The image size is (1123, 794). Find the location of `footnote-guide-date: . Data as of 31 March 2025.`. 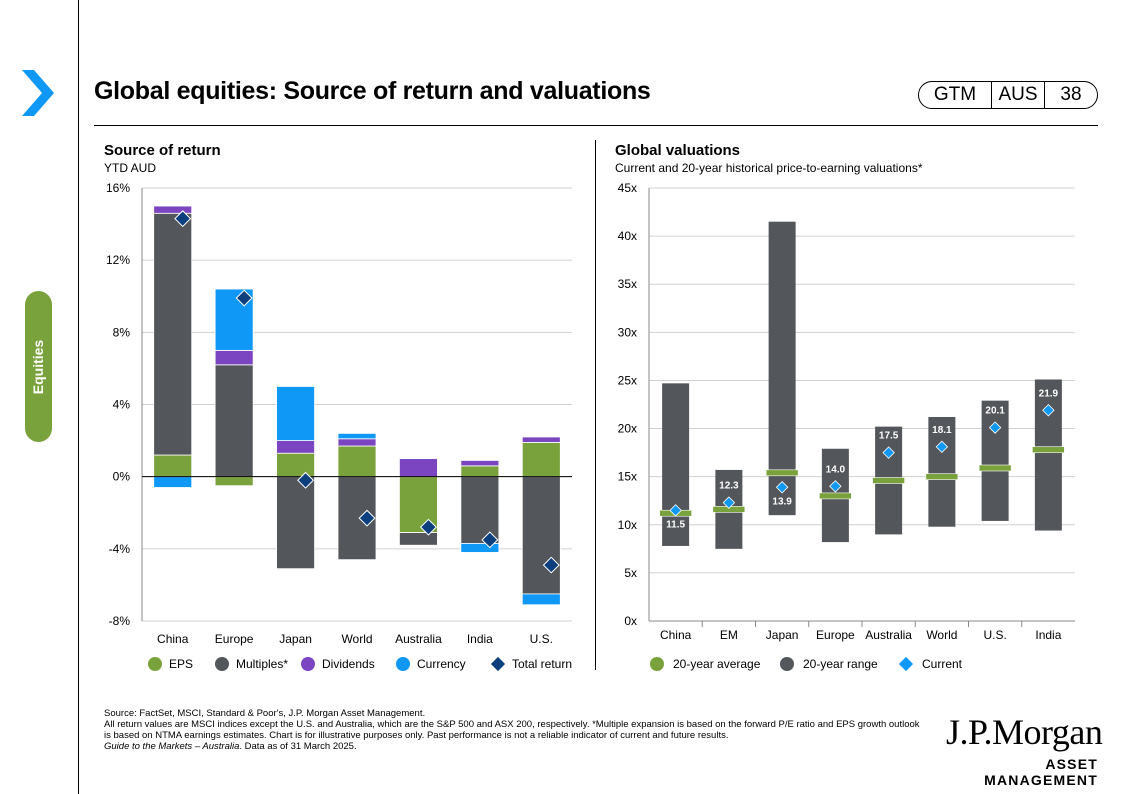

footnote-guide-date: . Data as of 31 March 2025. is located at coordinates (298, 746).